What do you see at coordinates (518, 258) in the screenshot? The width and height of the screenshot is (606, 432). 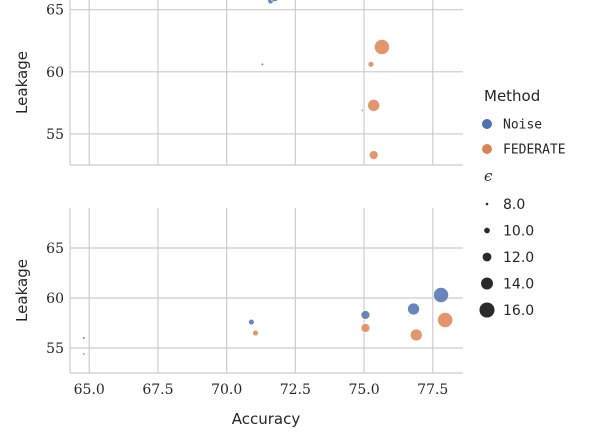 I see `legend-size-label: 12.0` at bounding box center [518, 258].